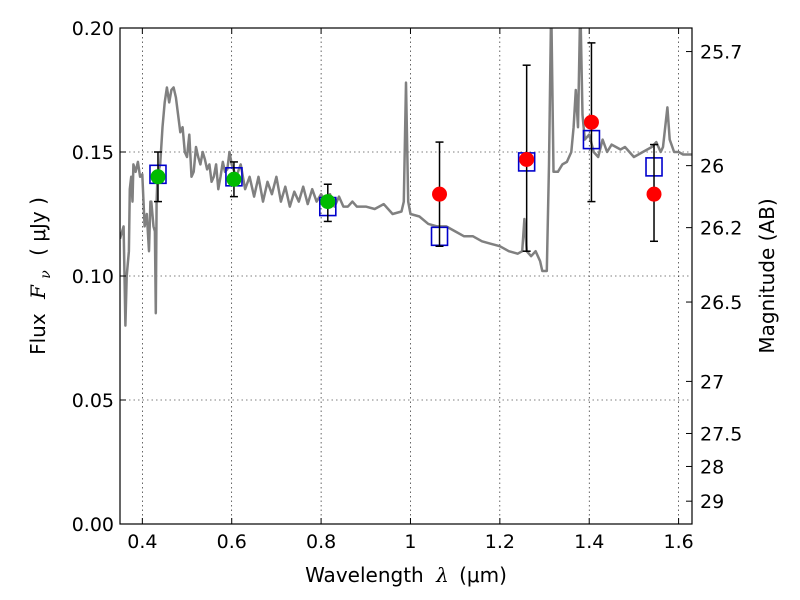  What do you see at coordinates (721, 303) in the screenshot?
I see `mag-tick-label: 26.5` at bounding box center [721, 303].